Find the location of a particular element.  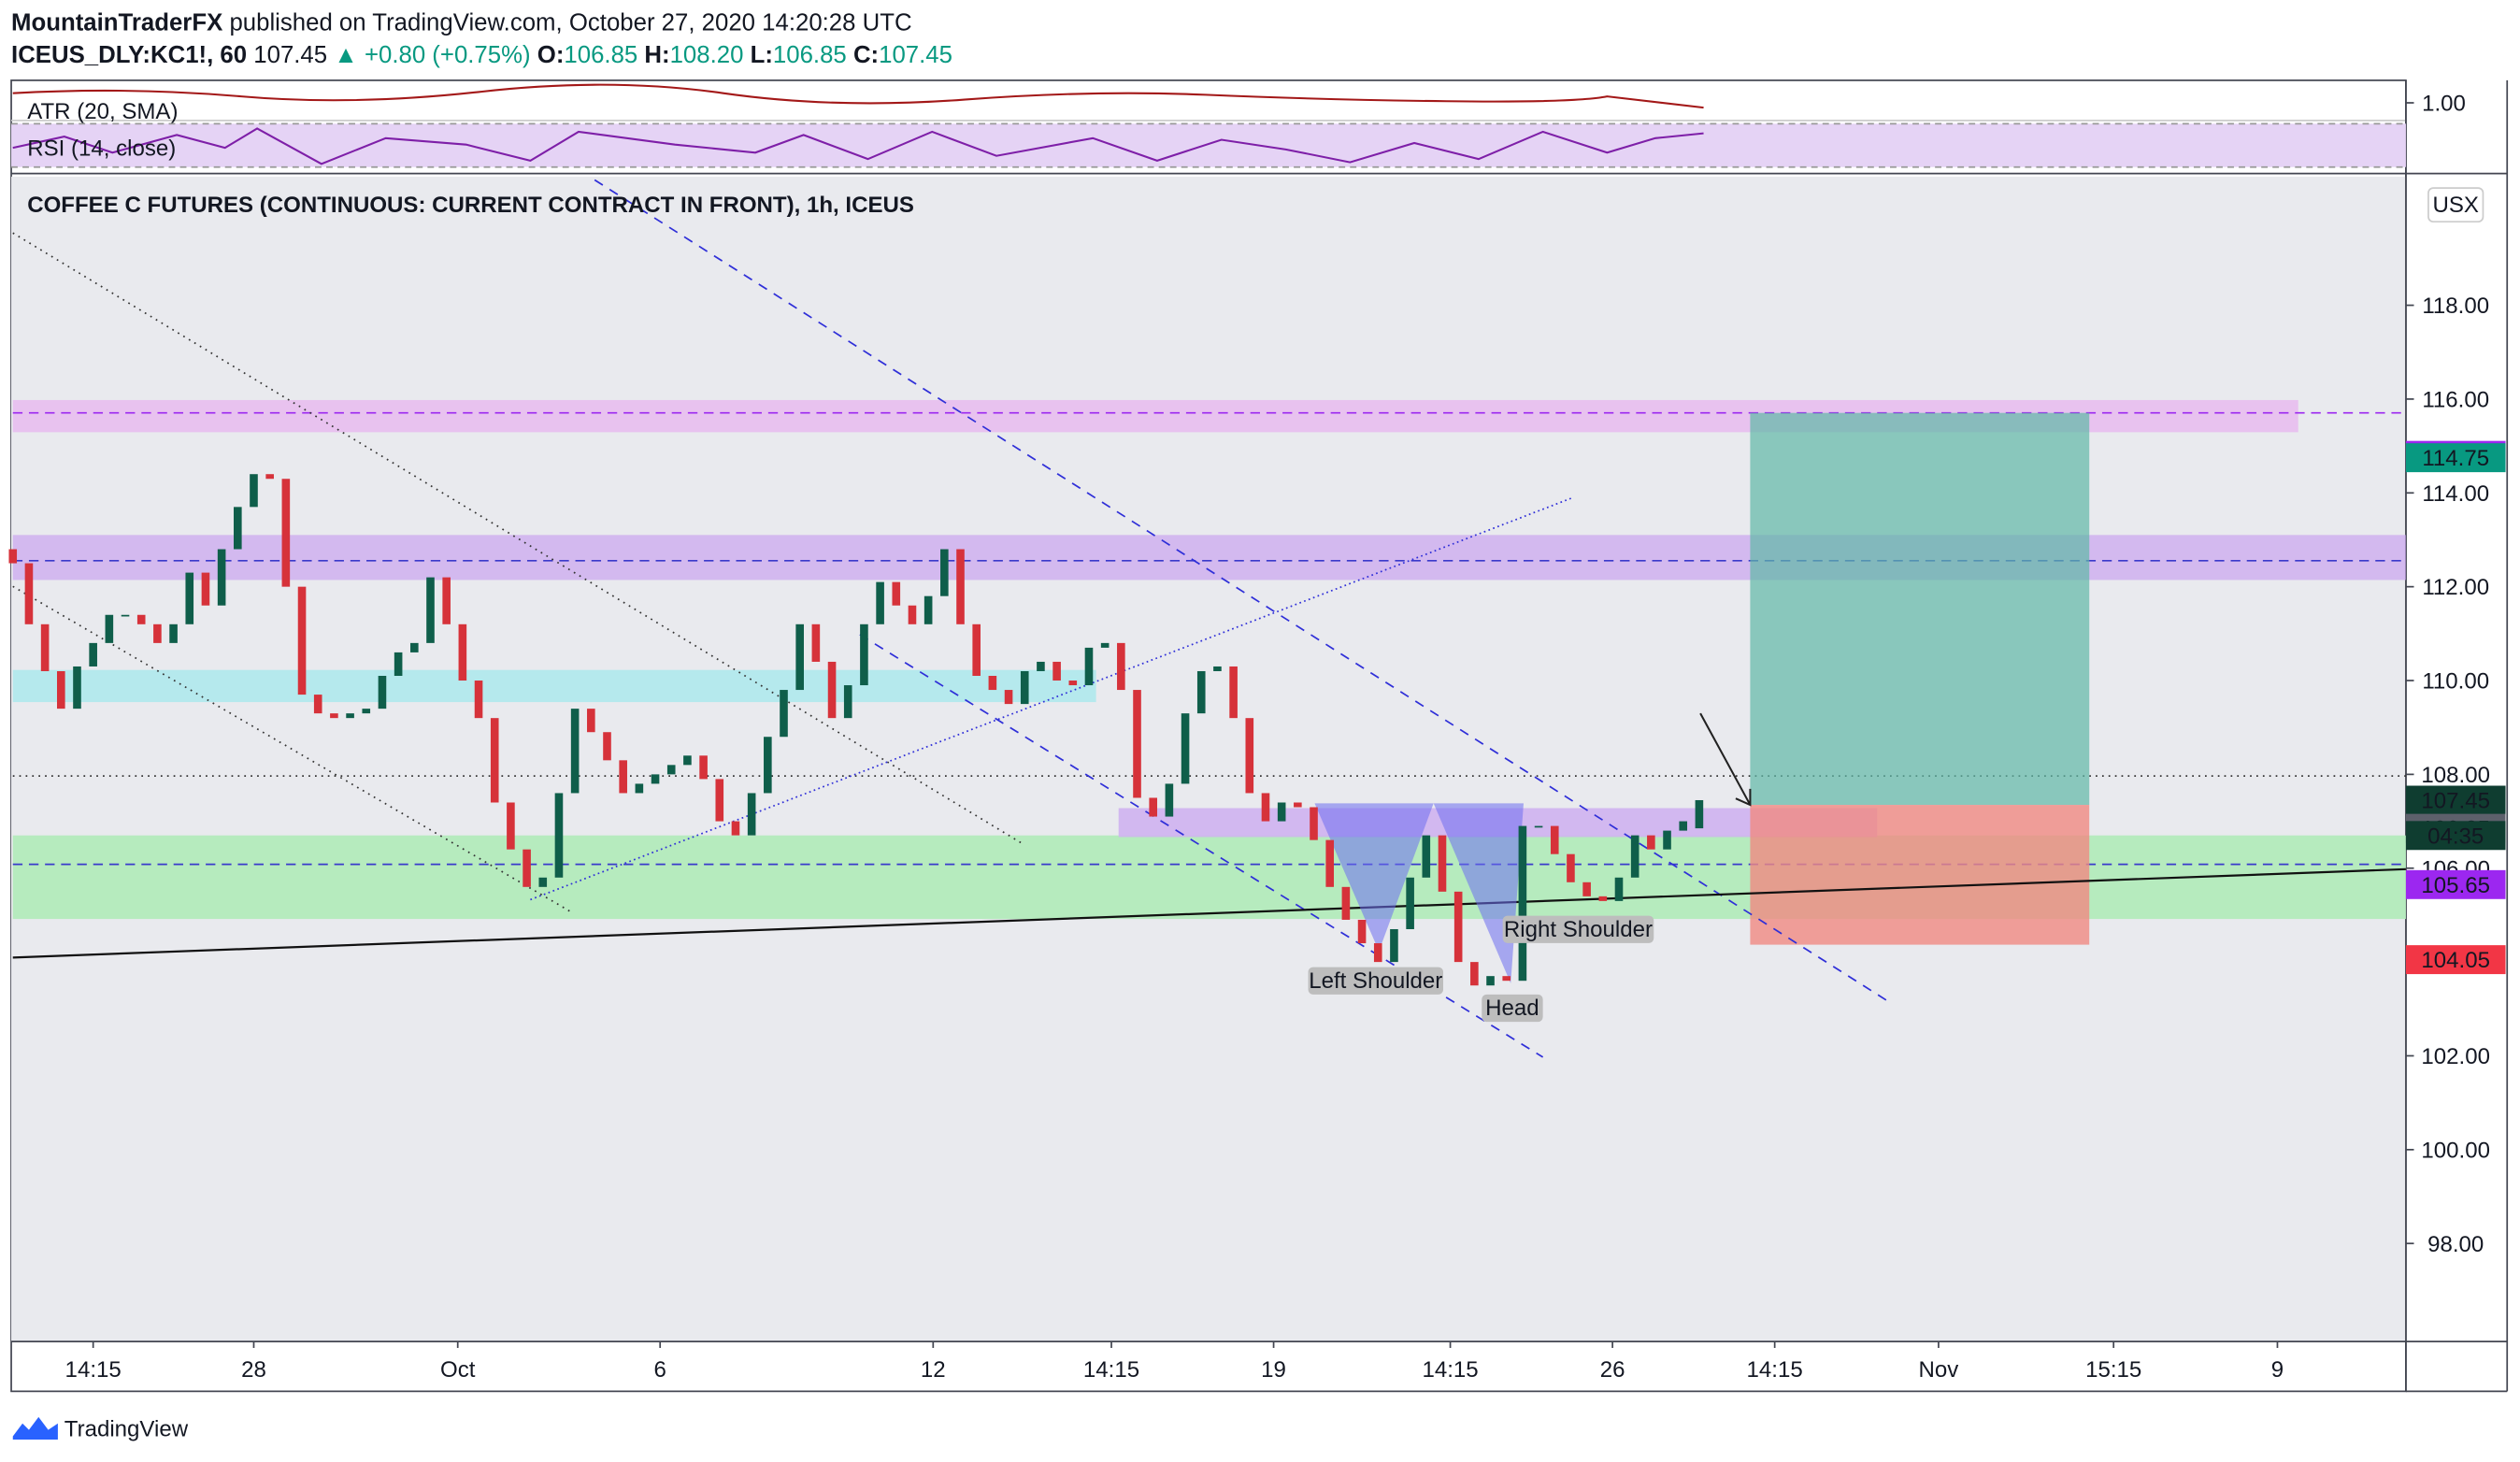

projection-arrow is located at coordinates (1725, 759).